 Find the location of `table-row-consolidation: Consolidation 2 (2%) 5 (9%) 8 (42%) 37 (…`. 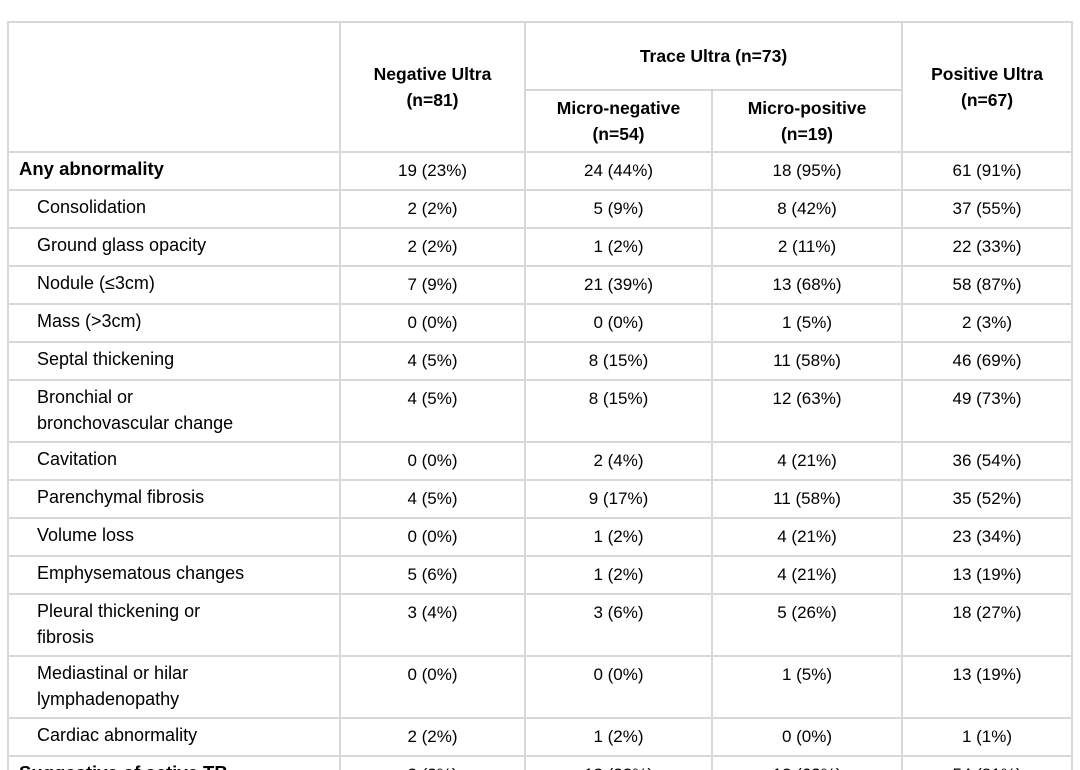

table-row-consolidation: Consolidation 2 (2%) 5 (9%) 8 (42%) 37 (… is located at coordinates (540, 209).